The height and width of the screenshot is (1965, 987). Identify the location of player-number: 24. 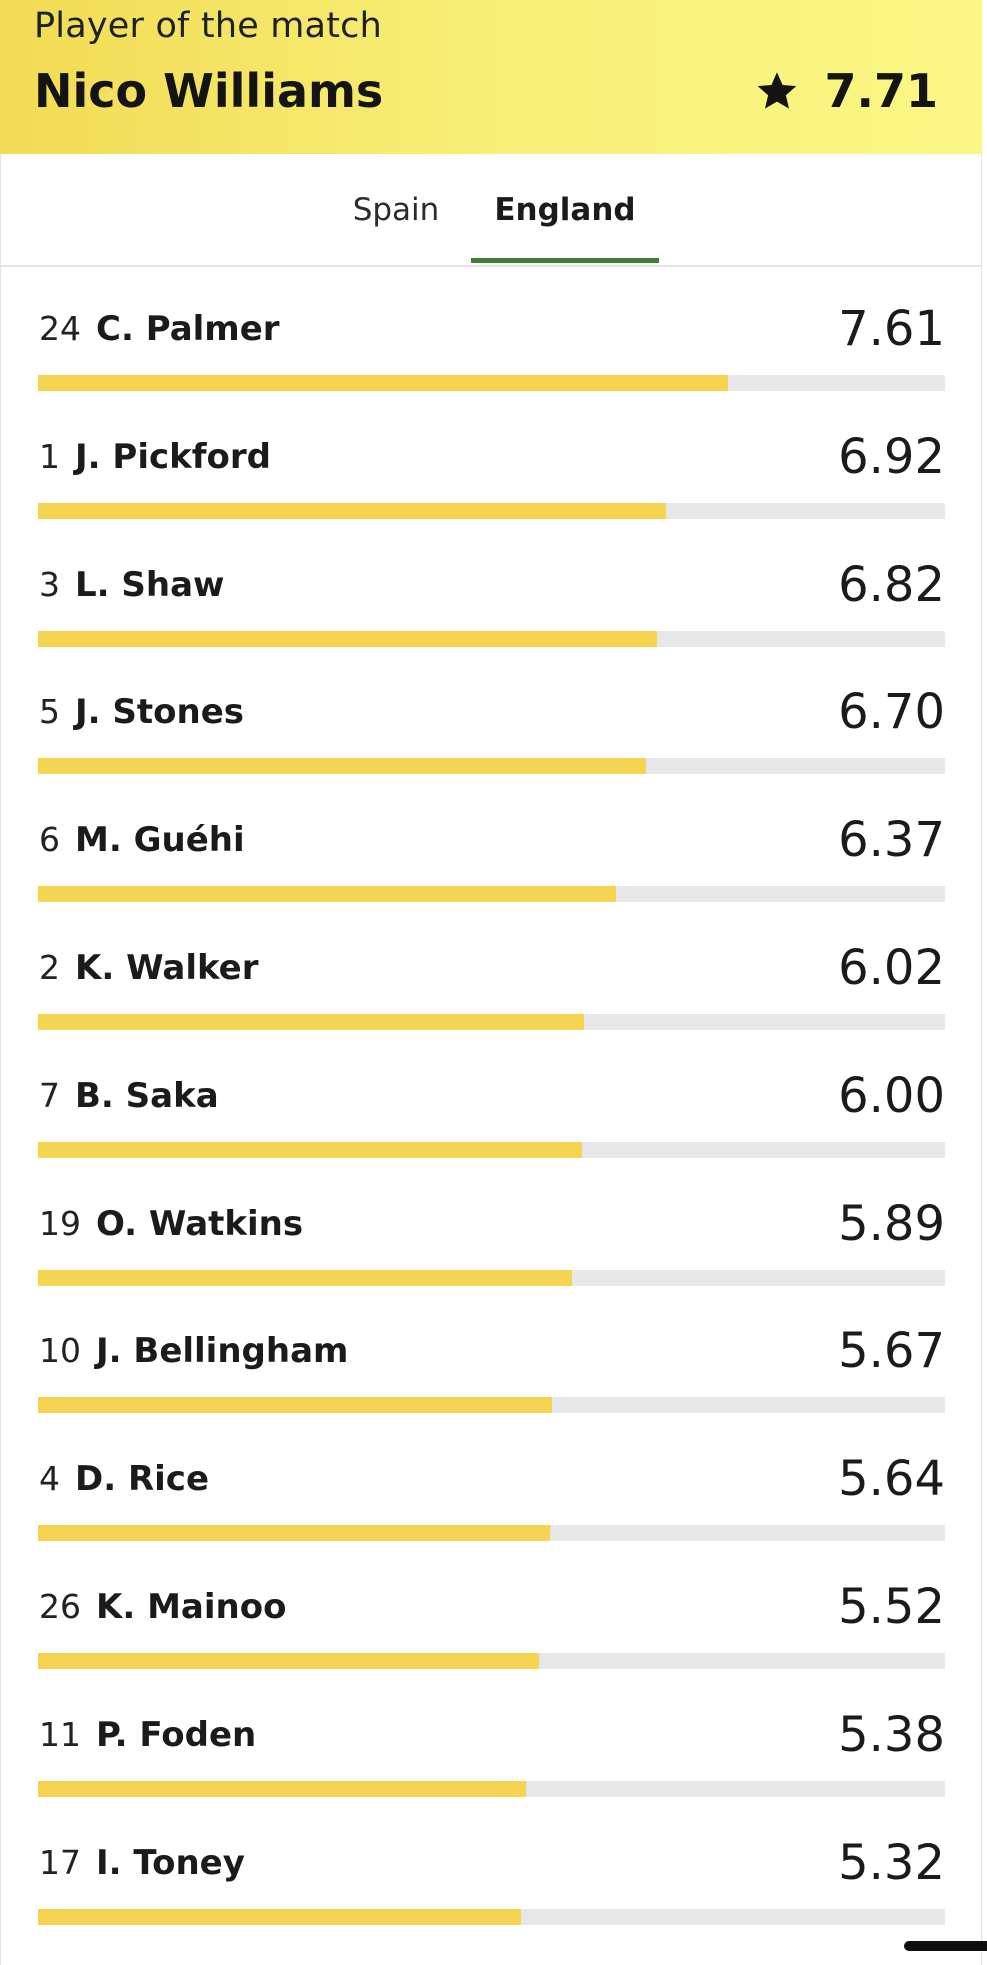
(60, 328).